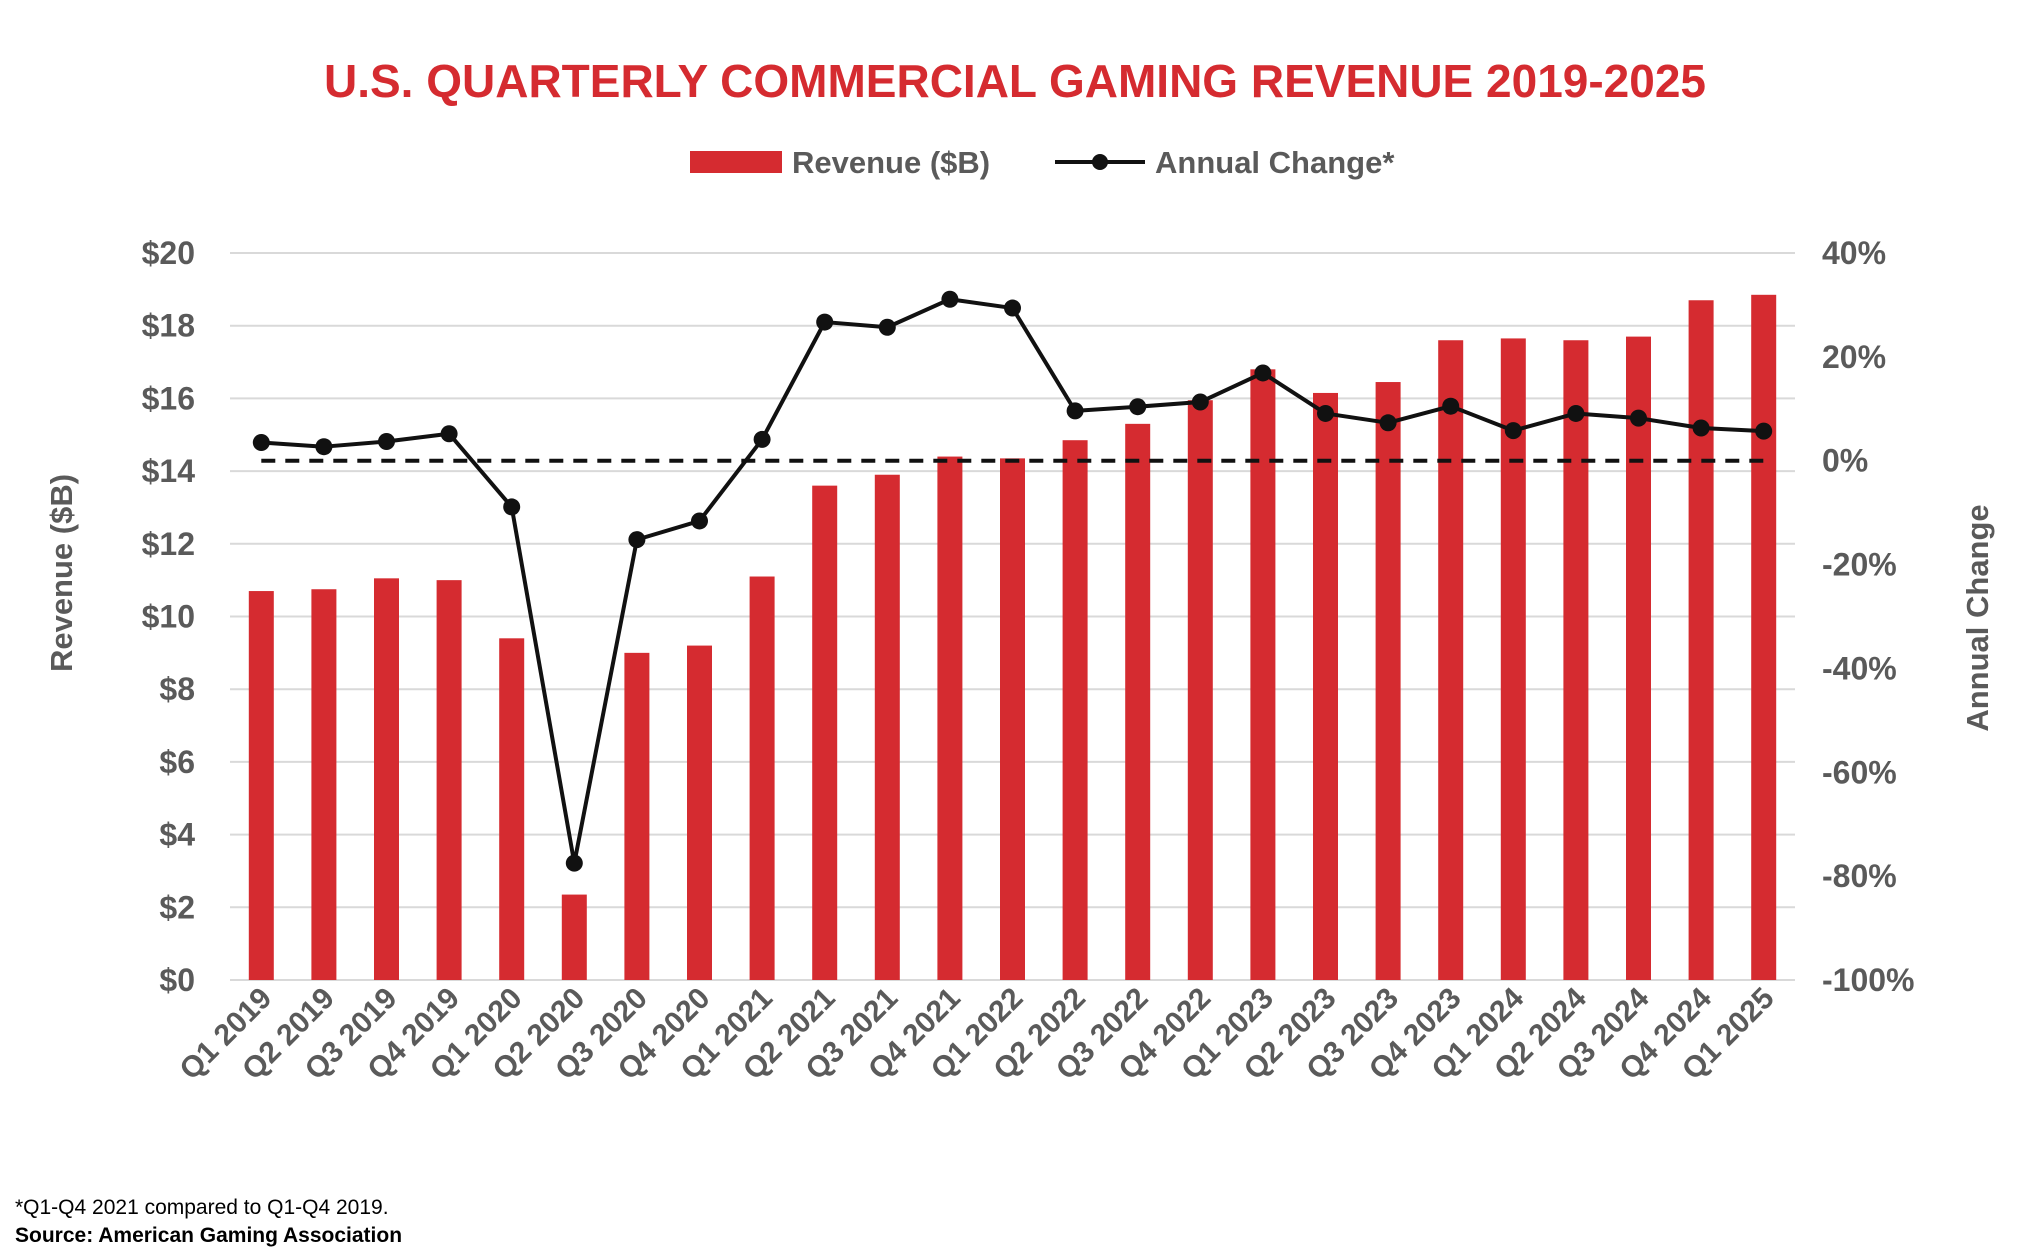  I want to click on y-tick-label: $10, so click(168, 617).